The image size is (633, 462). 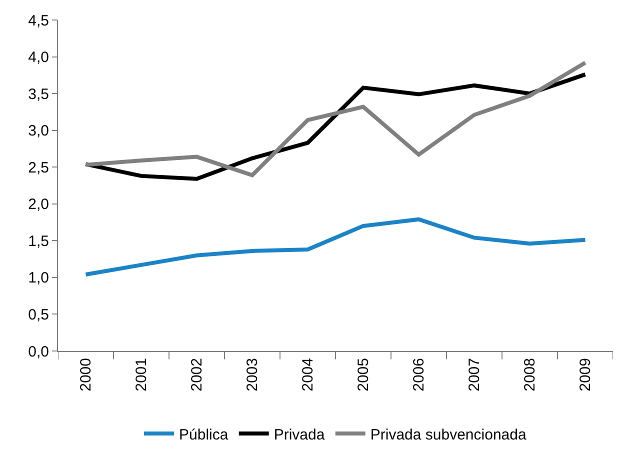 What do you see at coordinates (363, 375) in the screenshot?
I see `x-tick-label: 2005` at bounding box center [363, 375].